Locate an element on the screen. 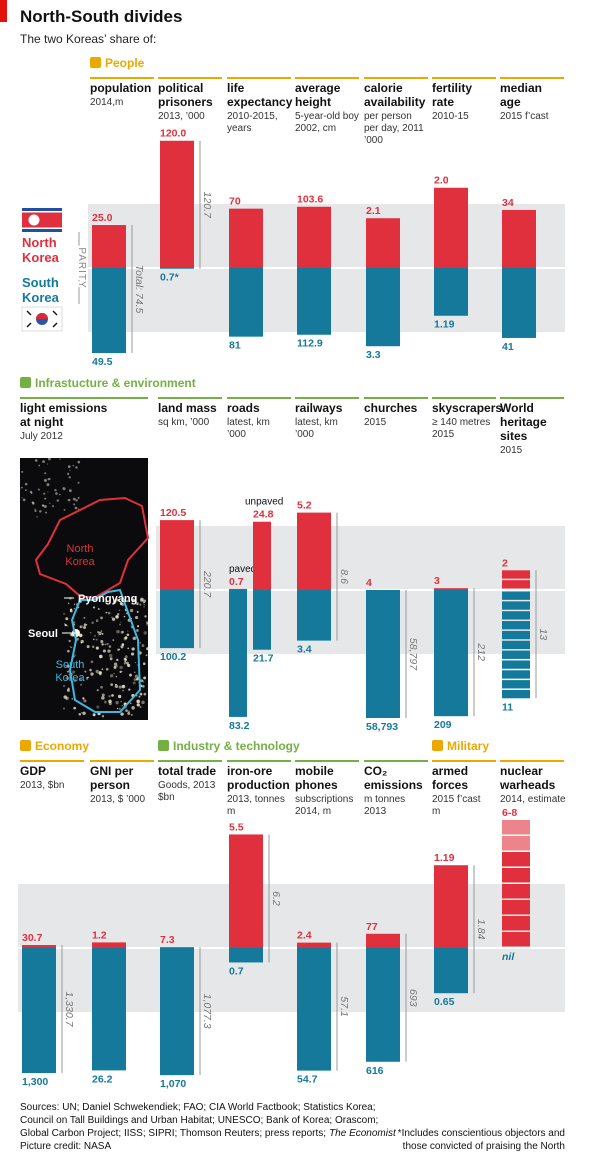  total-label: Total: 74.5 is located at coordinates (139, 289).